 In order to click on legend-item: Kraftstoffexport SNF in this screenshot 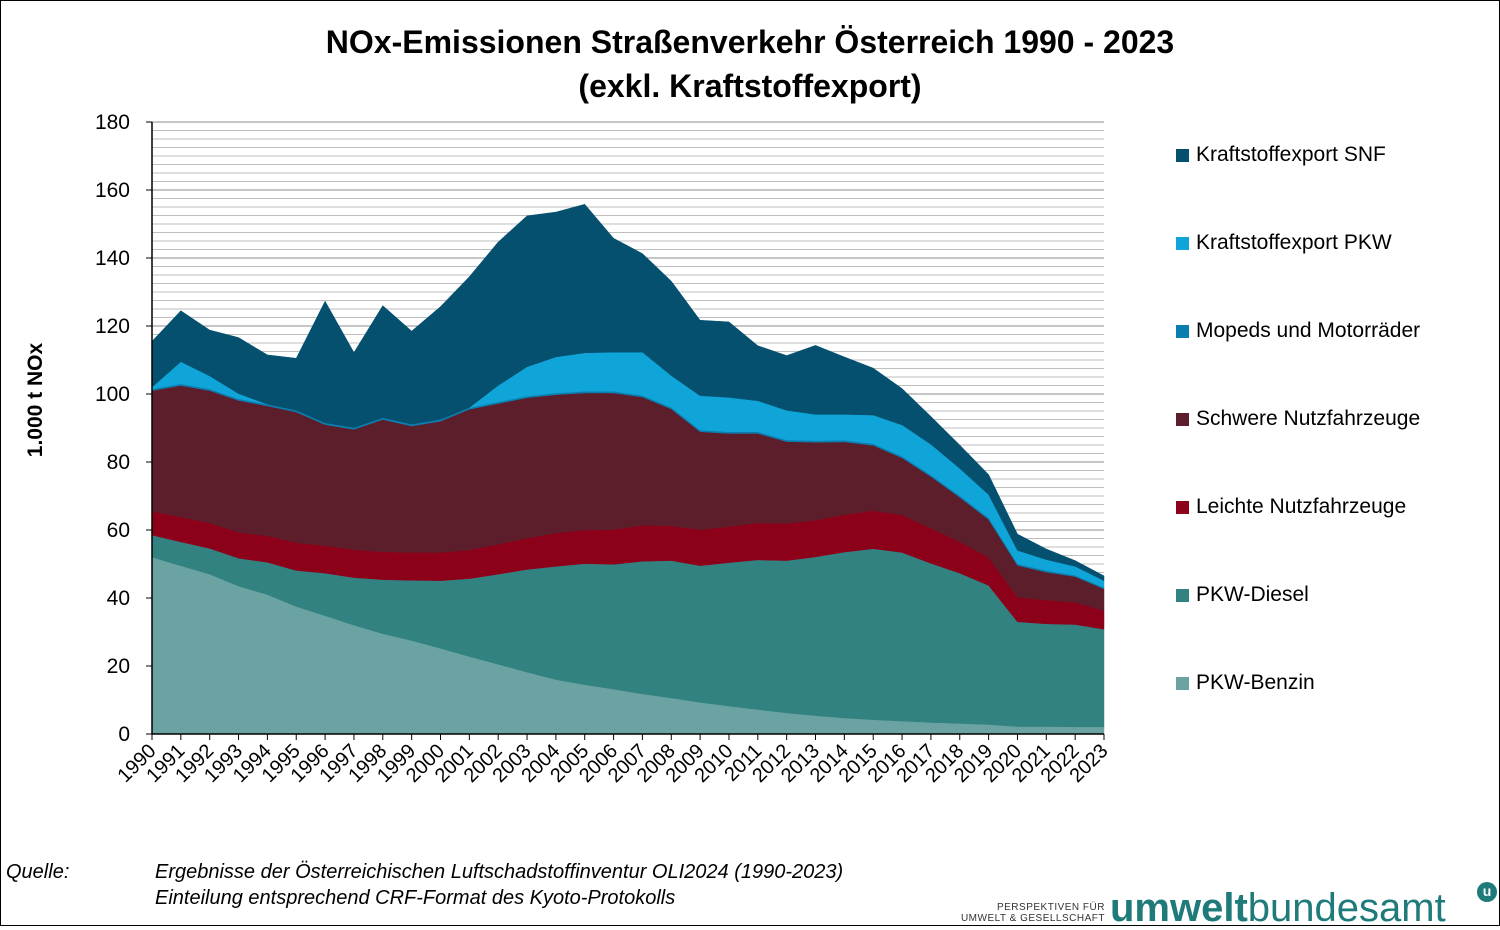, I will do `click(1281, 155)`.